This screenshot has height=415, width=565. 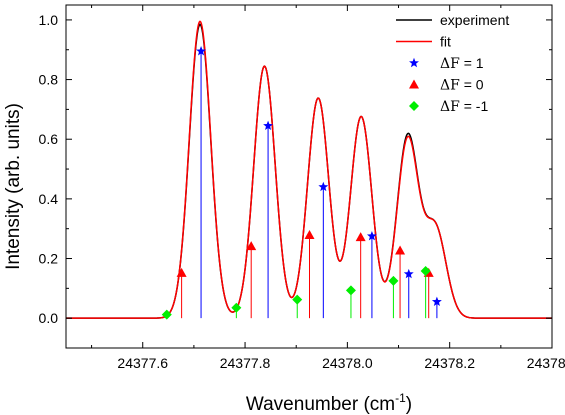 What do you see at coordinates (13, 186) in the screenshot?
I see `y-axis-title: Intensity (arb. units)` at bounding box center [13, 186].